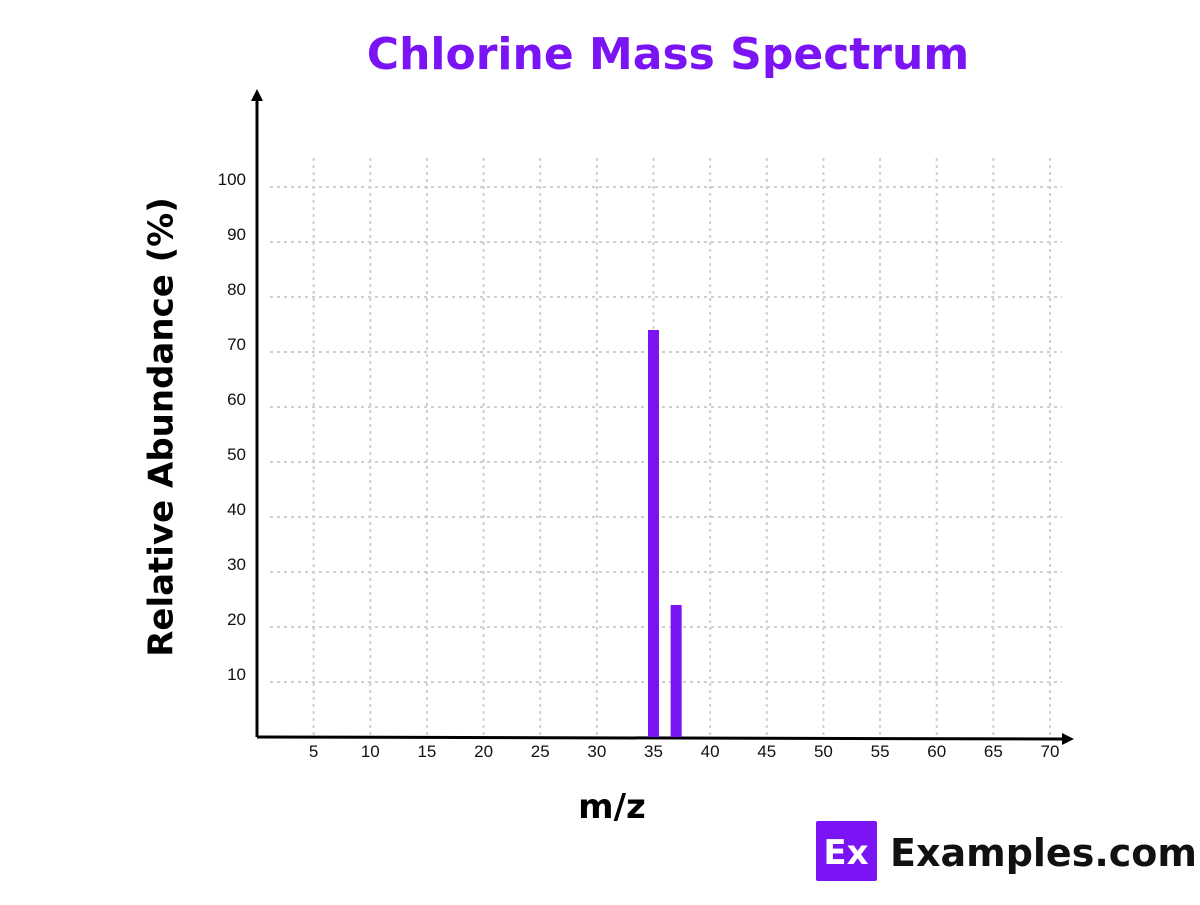 The width and height of the screenshot is (1200, 905). Describe the element at coordinates (313, 751) in the screenshot. I see `x-tick-label: 5` at that location.